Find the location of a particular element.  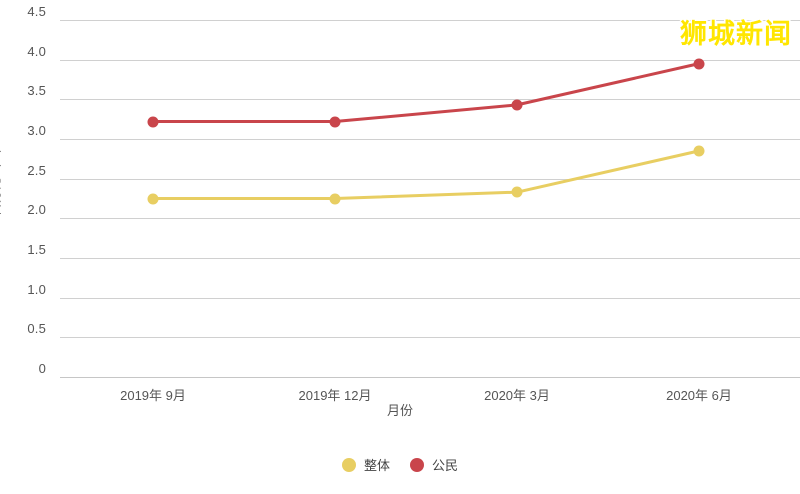

y-axis-tick-label: 3.0 is located at coordinates (36, 130).